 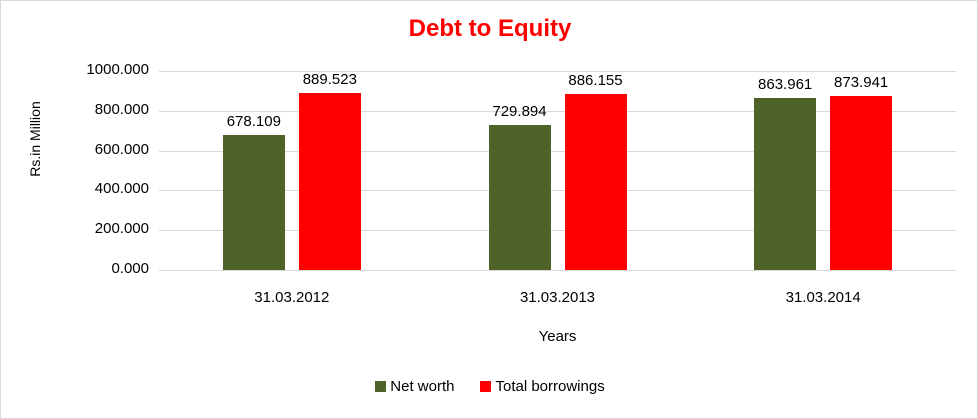 I want to click on y-axis-tick-label: 0.000, so click(x=130, y=268).